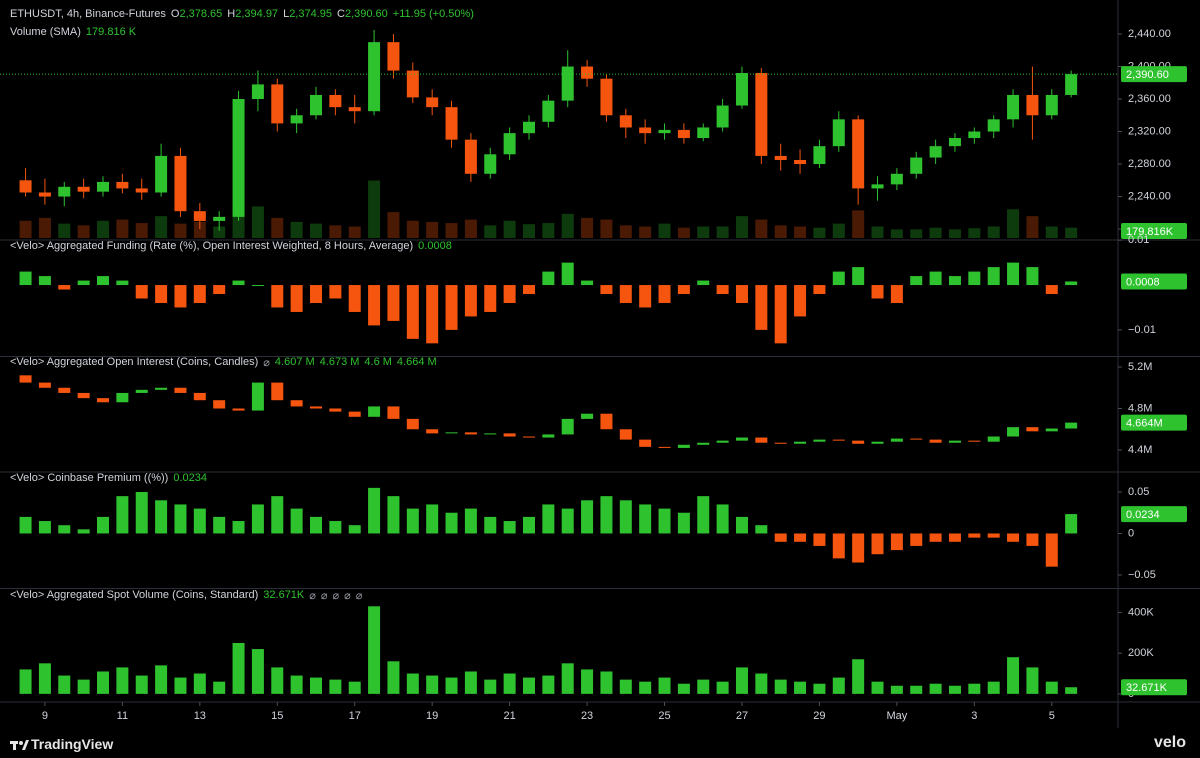 The width and height of the screenshot is (1200, 758). What do you see at coordinates (201, 14) in the screenshot?
I see `ohlc-value: 2,378.65` at bounding box center [201, 14].